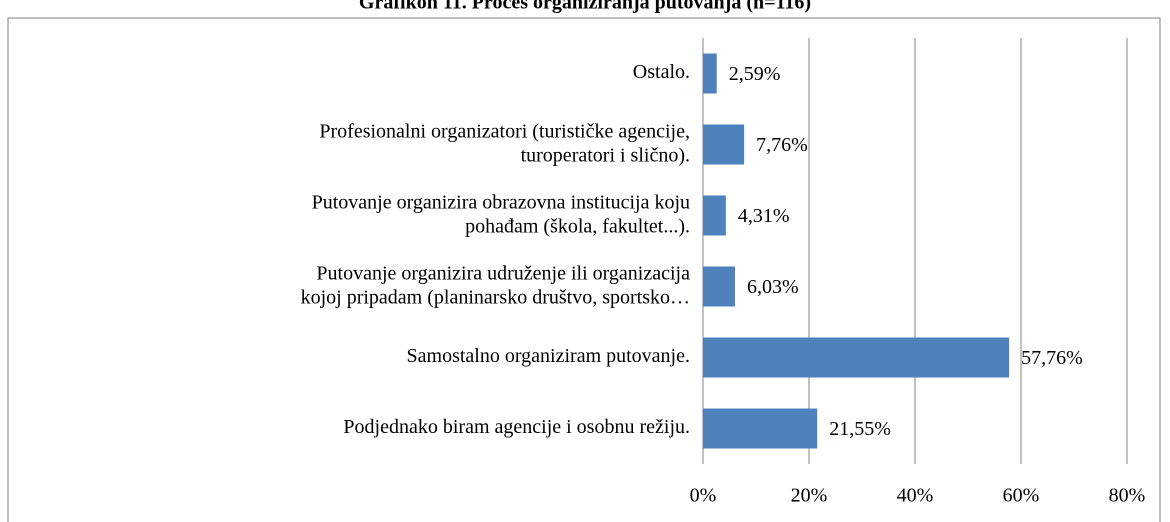 The image size is (1170, 522). I want to click on category-label: Ostalo., so click(661, 72).